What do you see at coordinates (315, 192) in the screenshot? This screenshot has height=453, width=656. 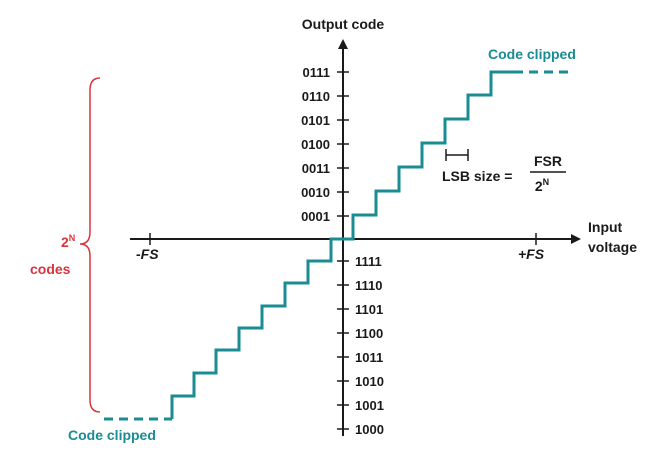 I see `code-label: 0010` at bounding box center [315, 192].